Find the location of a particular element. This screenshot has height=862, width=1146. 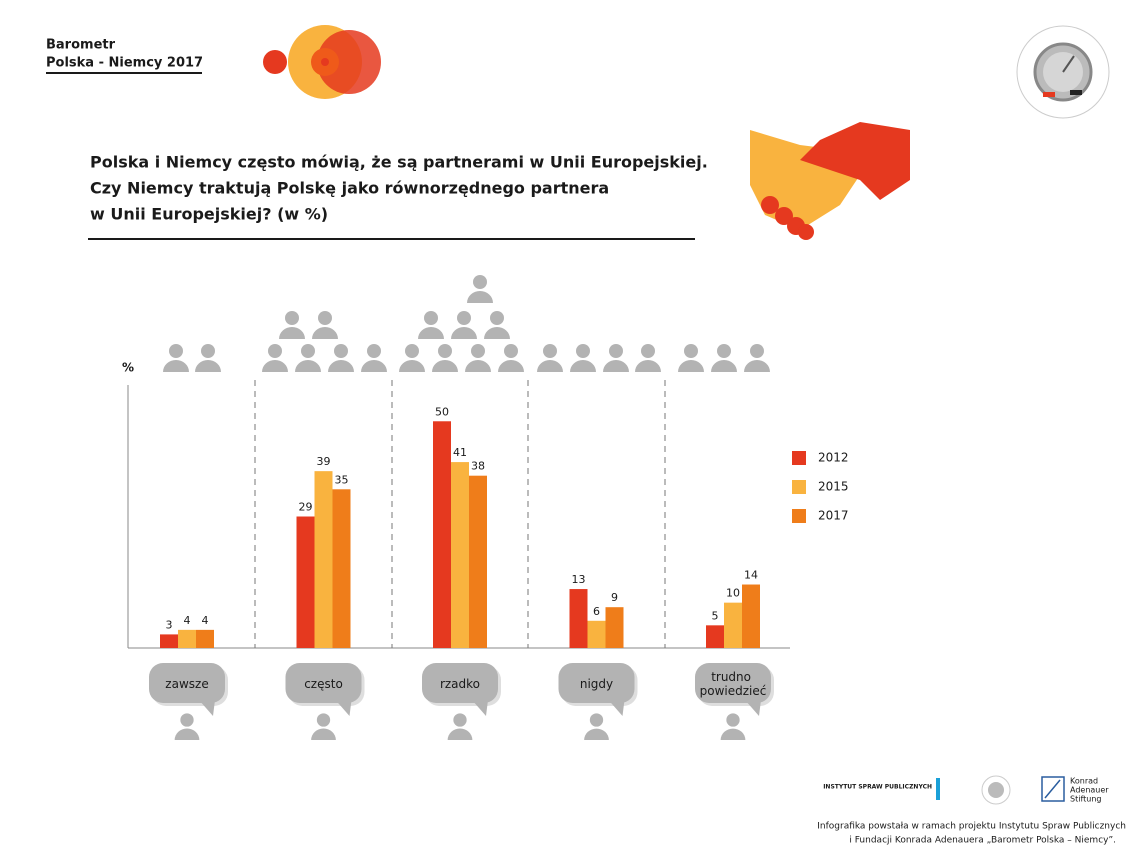

logo-text: INSTYTUT SPRAW PUBLICZNYCH is located at coordinates (877, 787).